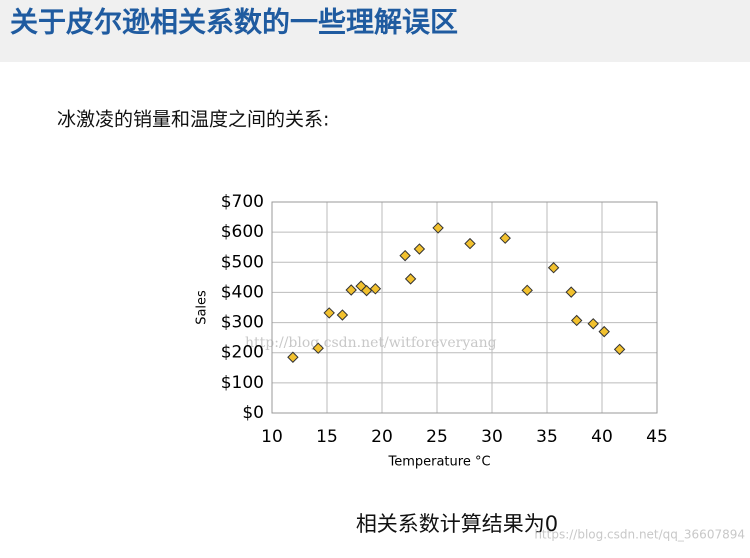 The width and height of the screenshot is (750, 558). What do you see at coordinates (438, 462) in the screenshot?
I see `x-axis-label: Temperature °C` at bounding box center [438, 462].